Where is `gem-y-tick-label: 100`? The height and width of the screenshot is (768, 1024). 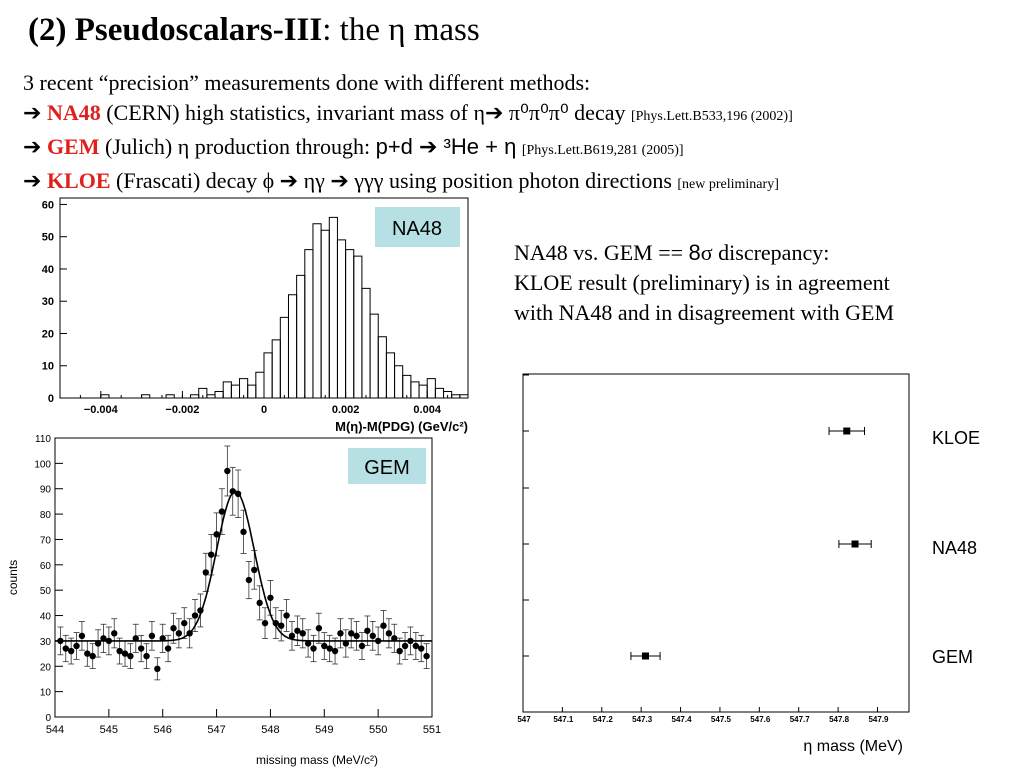
gem-y-tick-label: 100 is located at coordinates (42, 464).